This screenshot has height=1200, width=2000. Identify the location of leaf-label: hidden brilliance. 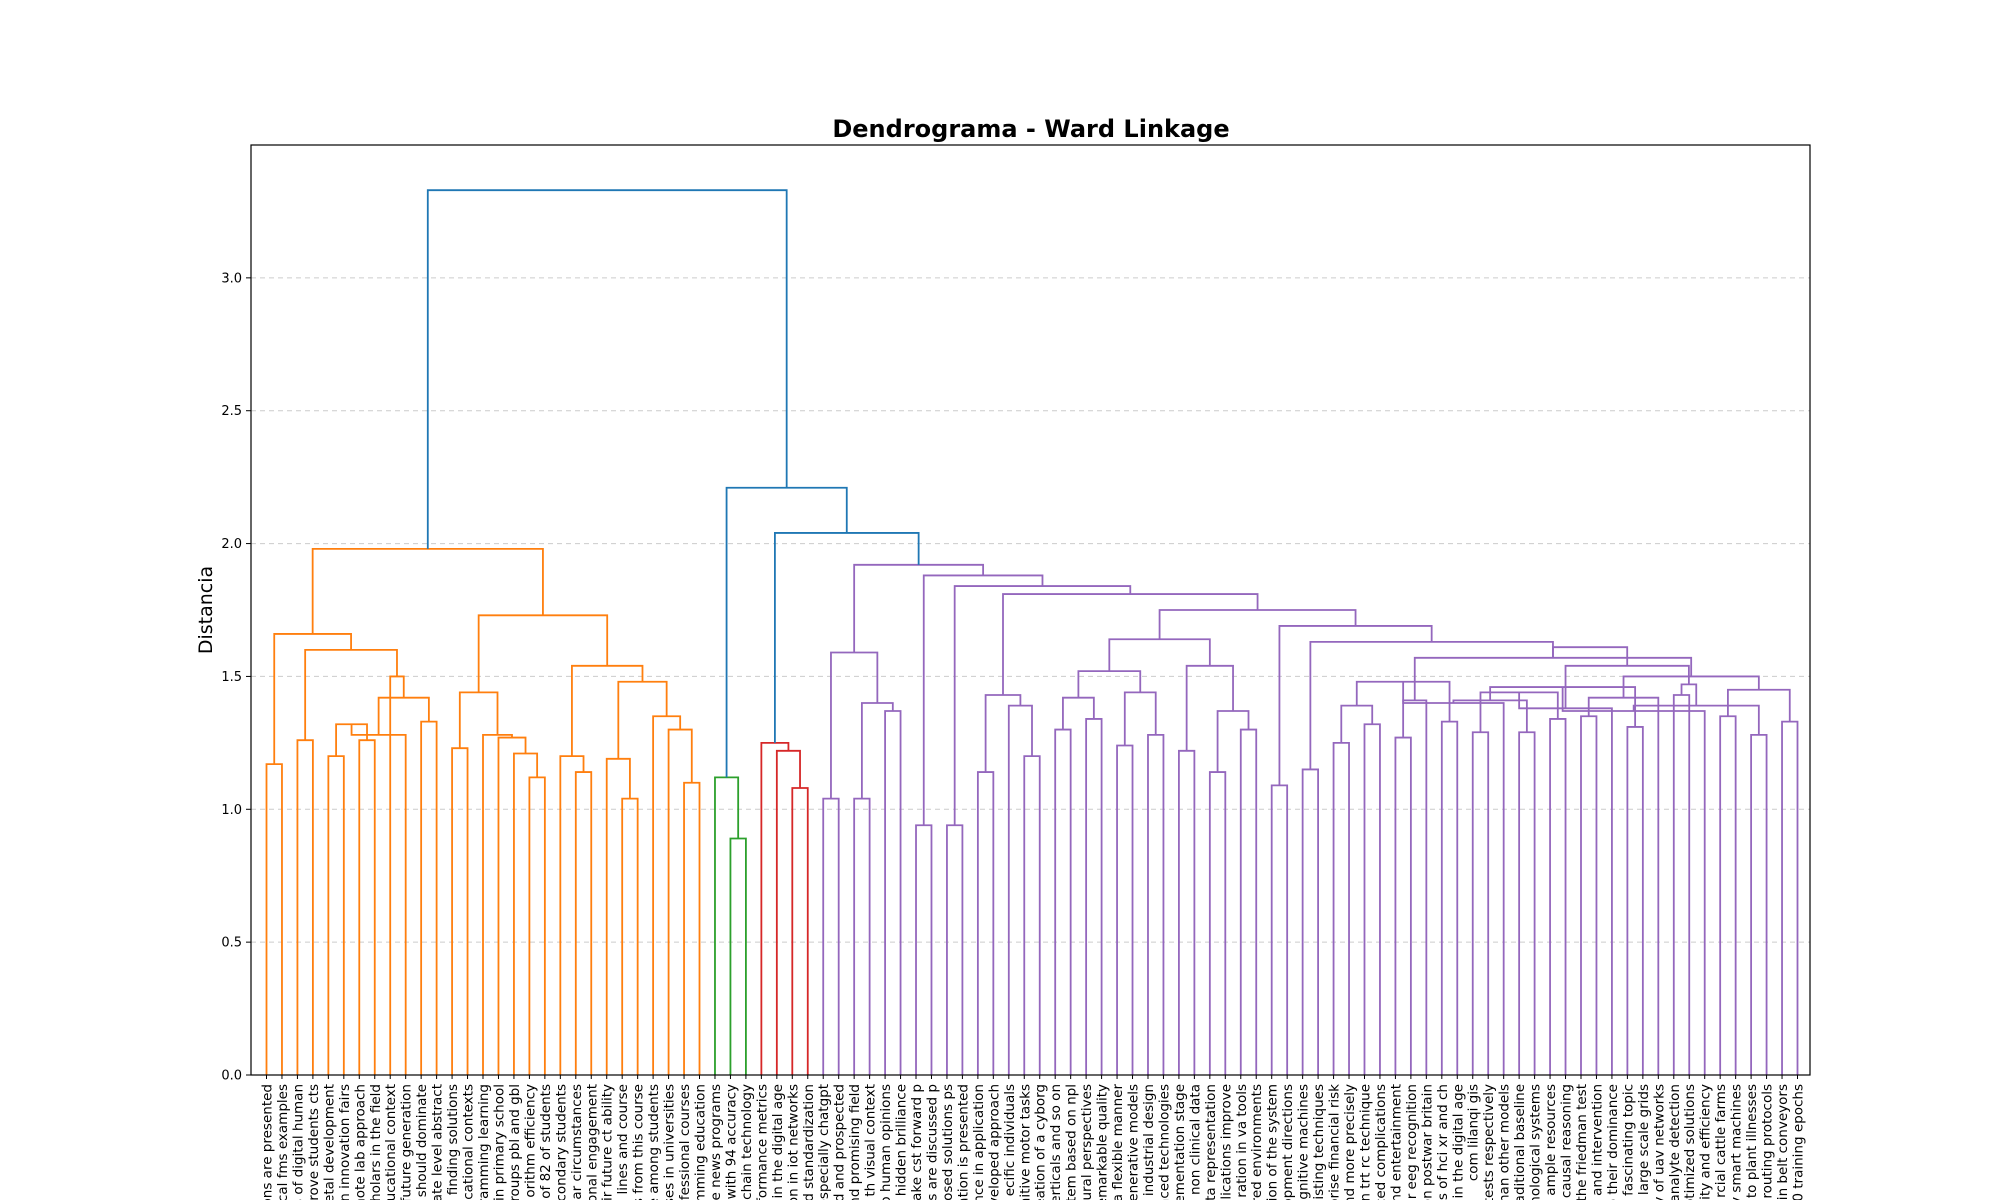
(902, 1140).